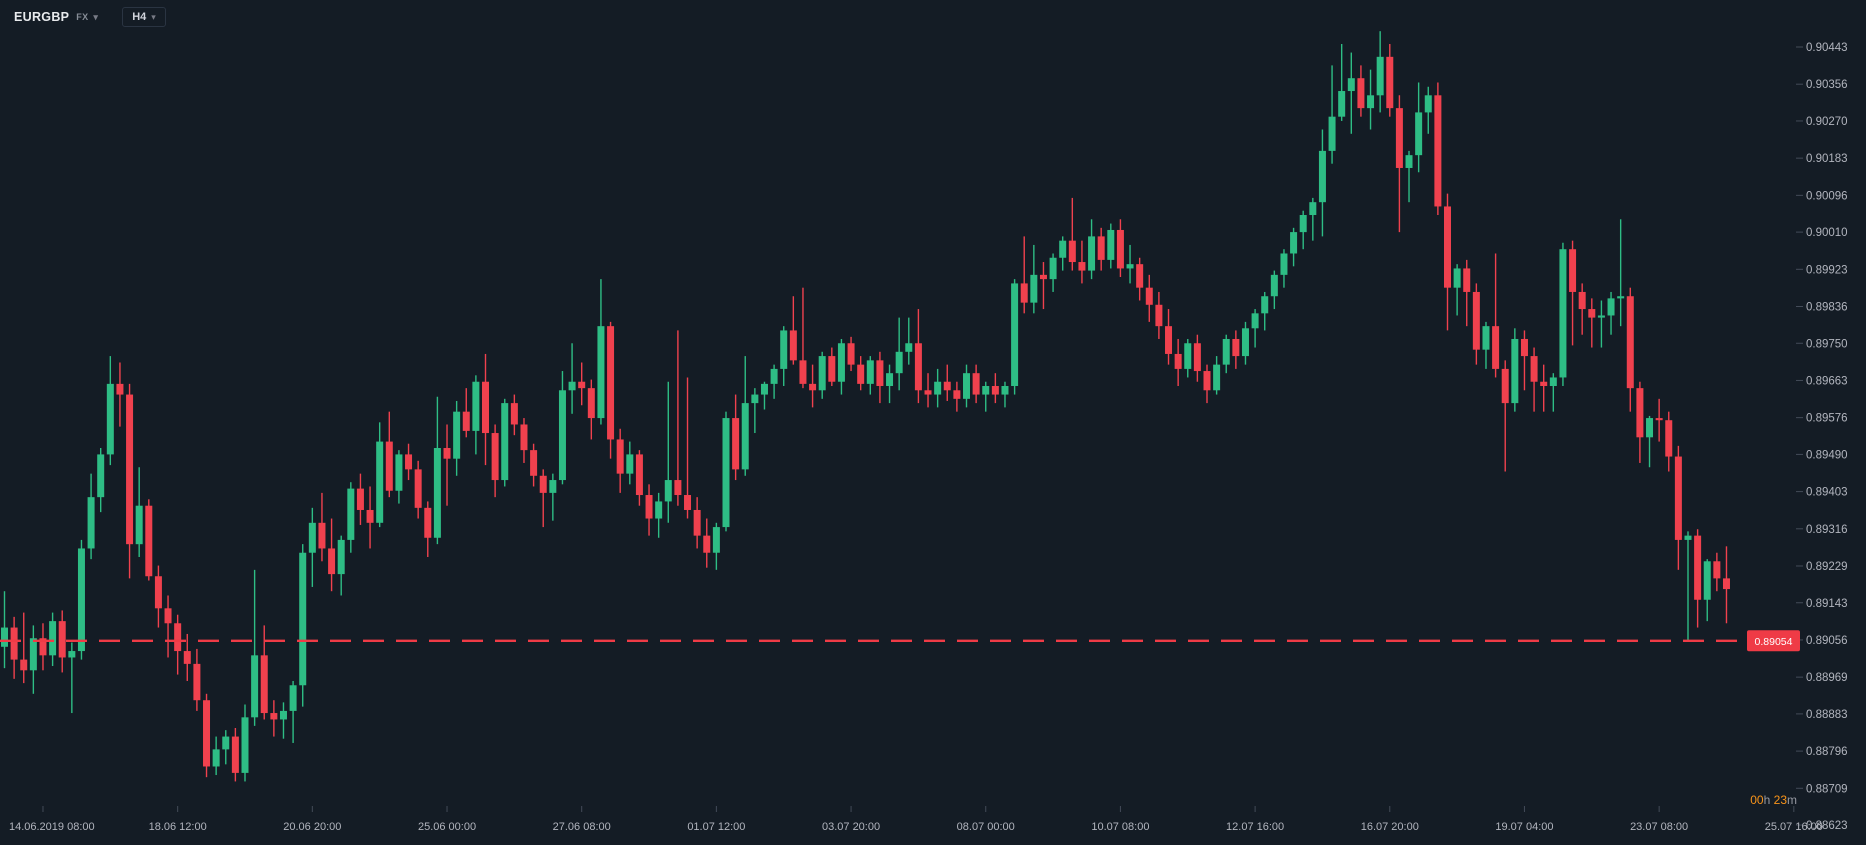 This screenshot has width=1866, height=845. Describe the element at coordinates (1792, 800) in the screenshot. I see `countdown-minutes-unit: m` at that location.